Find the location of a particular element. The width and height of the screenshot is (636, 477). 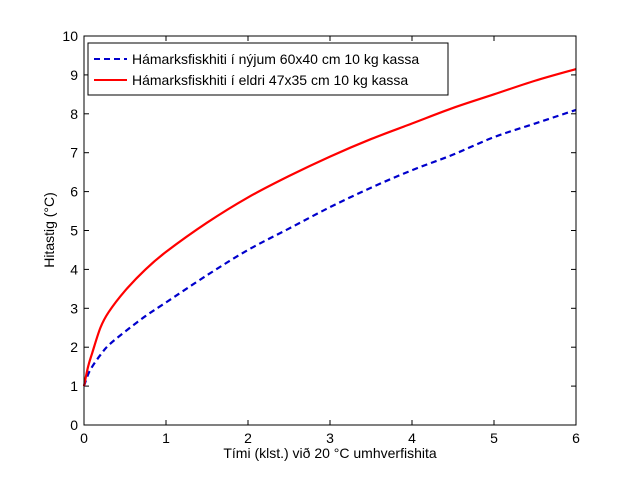

legend-box is located at coordinates (268, 69).